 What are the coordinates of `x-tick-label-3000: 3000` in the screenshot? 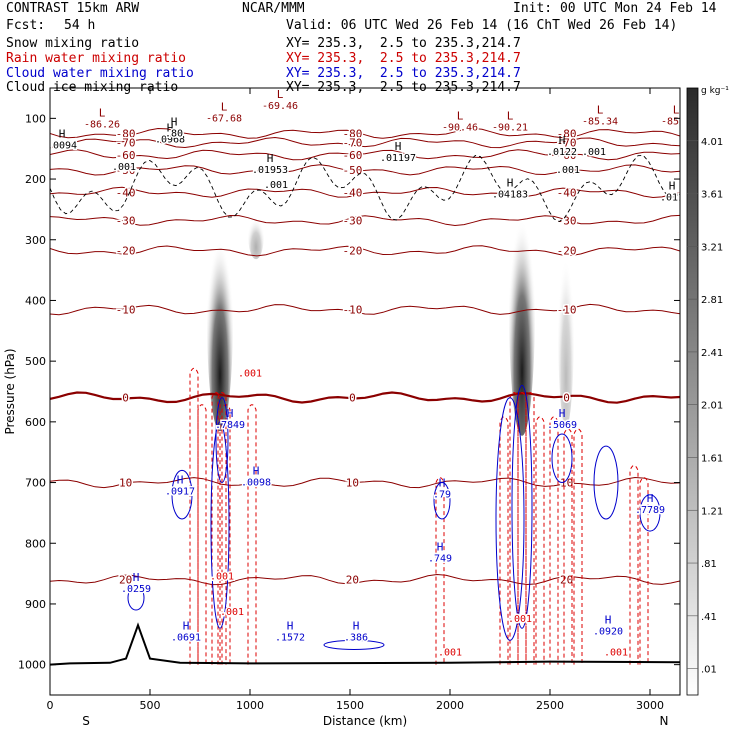 It's located at (650, 705).